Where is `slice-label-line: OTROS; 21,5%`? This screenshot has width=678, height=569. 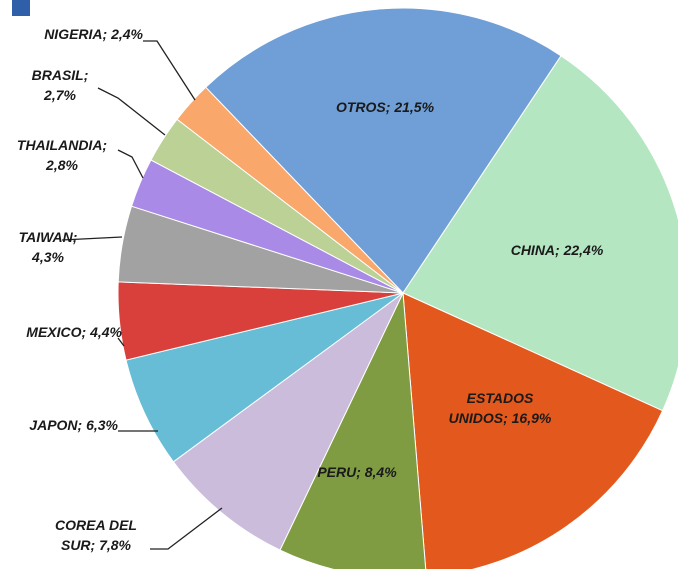
slice-label-line: OTROS; 21,5% is located at coordinates (385, 107).